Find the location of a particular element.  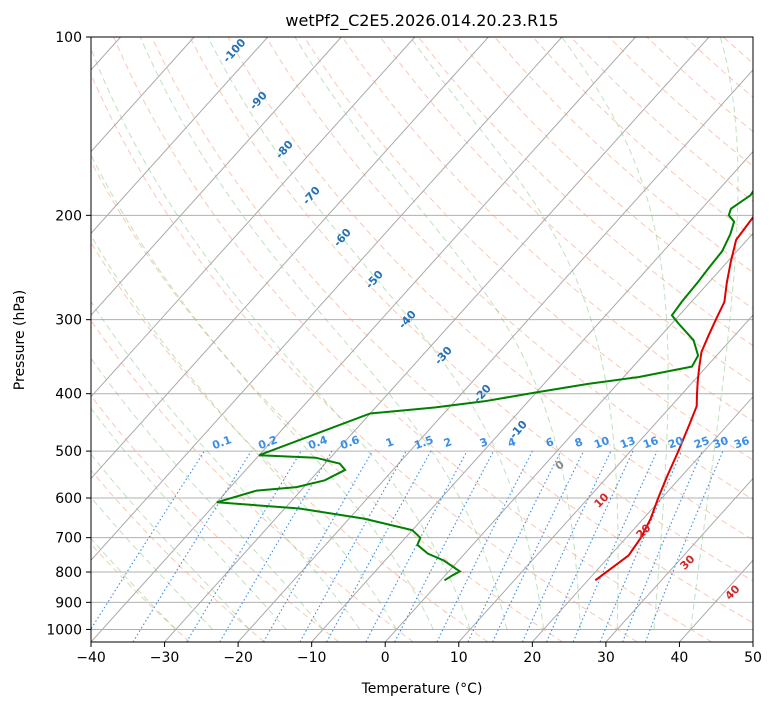

y-tick-label: 600 is located at coordinates (68, 499).